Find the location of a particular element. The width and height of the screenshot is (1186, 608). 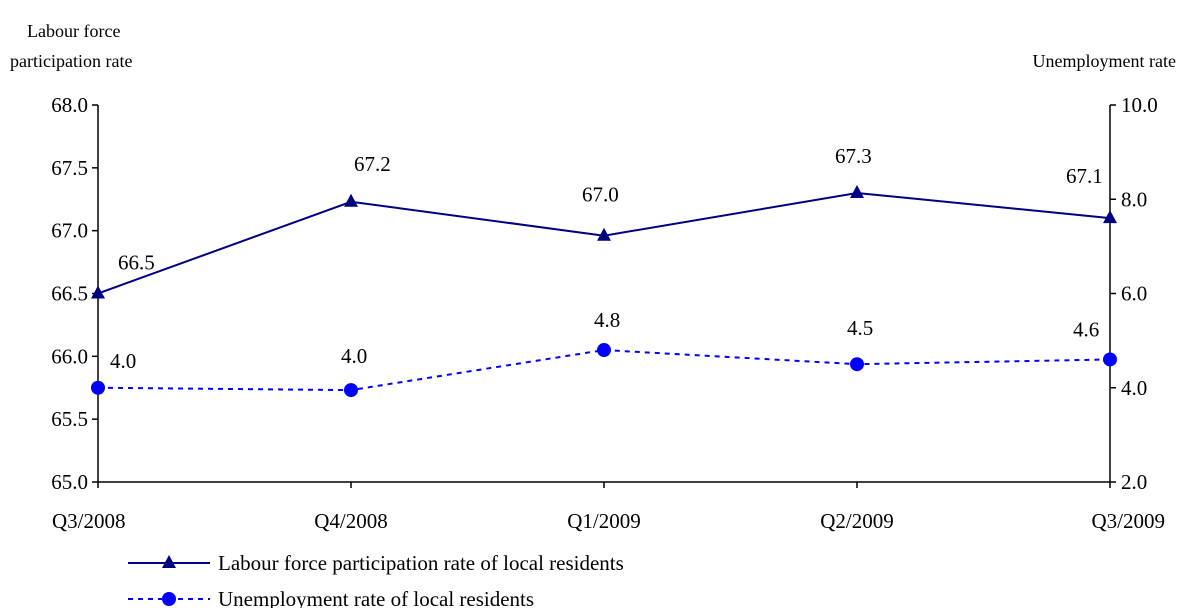

right-axis-tick-label: 10.0 is located at coordinates (1139, 105).